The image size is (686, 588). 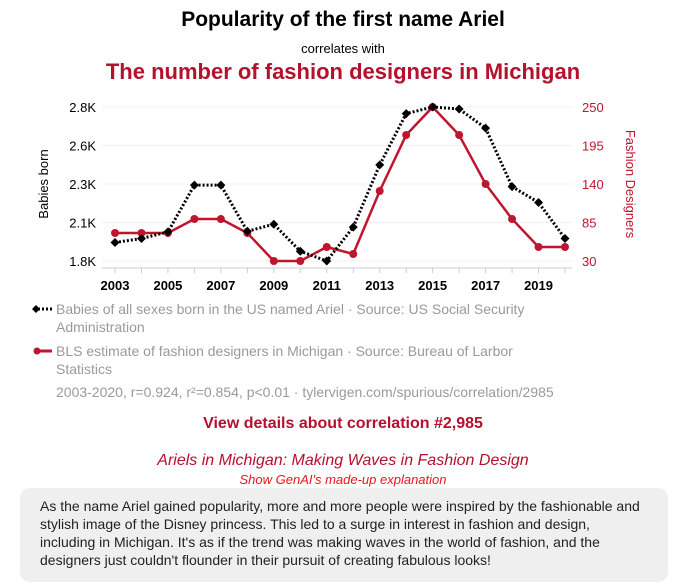 What do you see at coordinates (589, 223) in the screenshot?
I see `y2-tick-label: 85` at bounding box center [589, 223].